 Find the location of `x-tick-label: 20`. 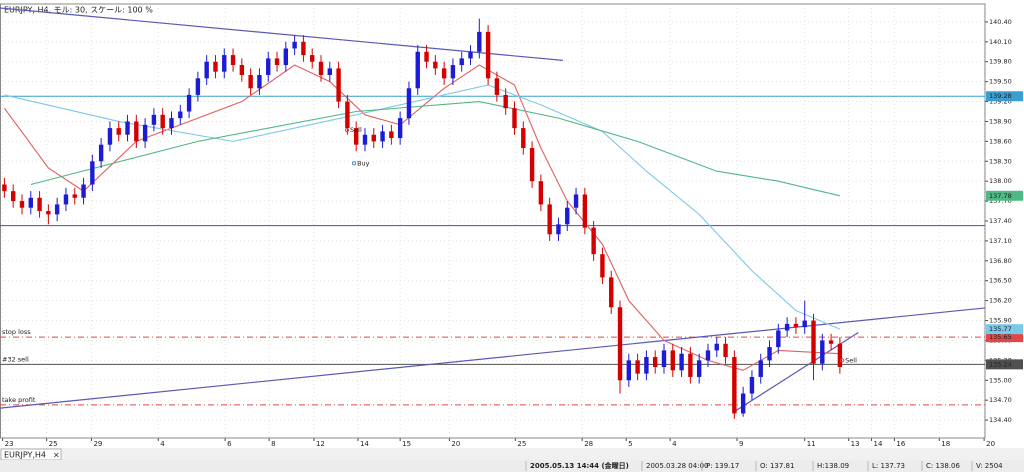

x-tick-label: 20 is located at coordinates (455, 444).